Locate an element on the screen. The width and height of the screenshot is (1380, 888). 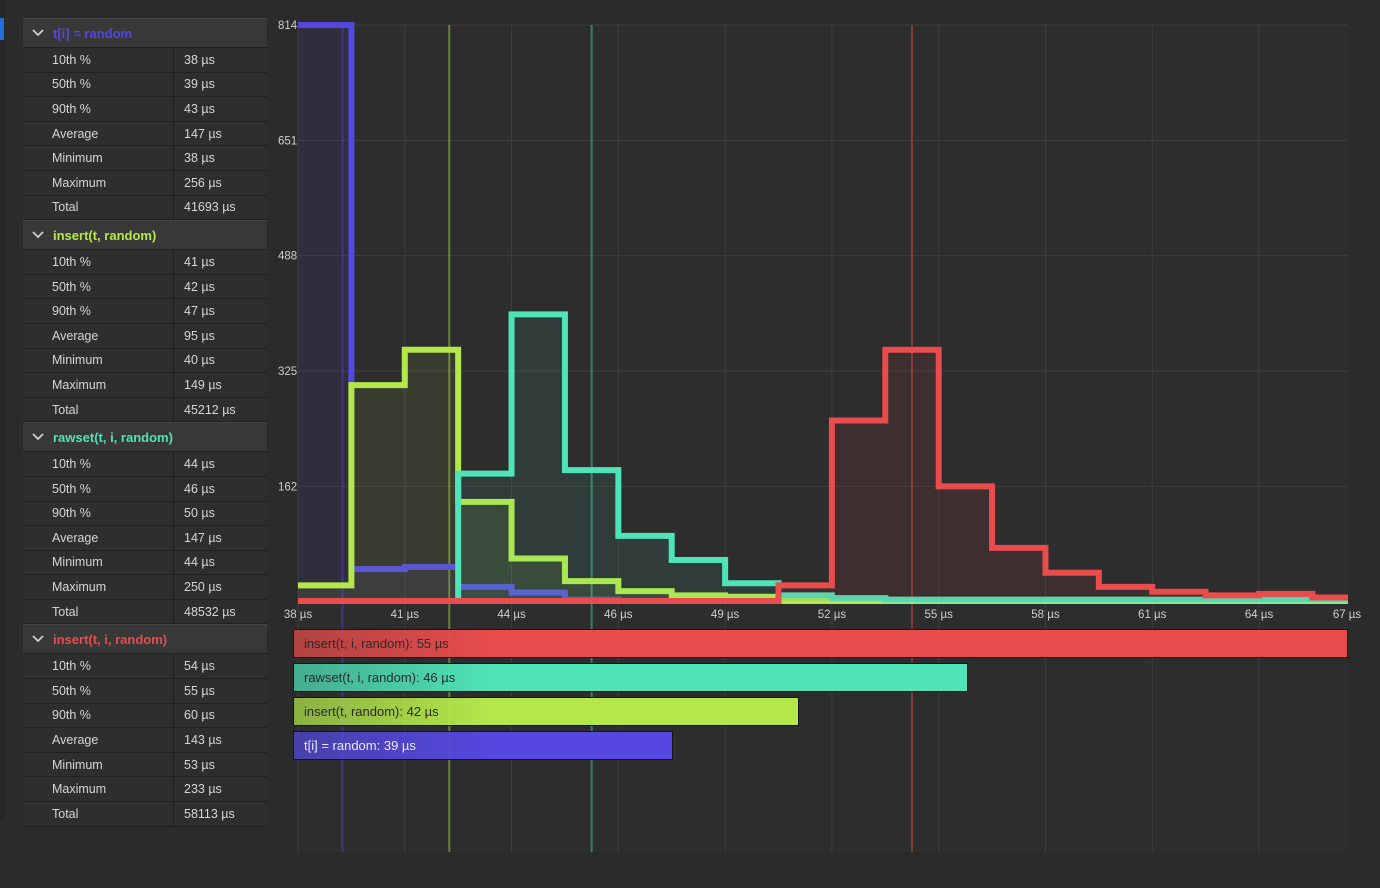
selection-accent is located at coordinates (2, 29).